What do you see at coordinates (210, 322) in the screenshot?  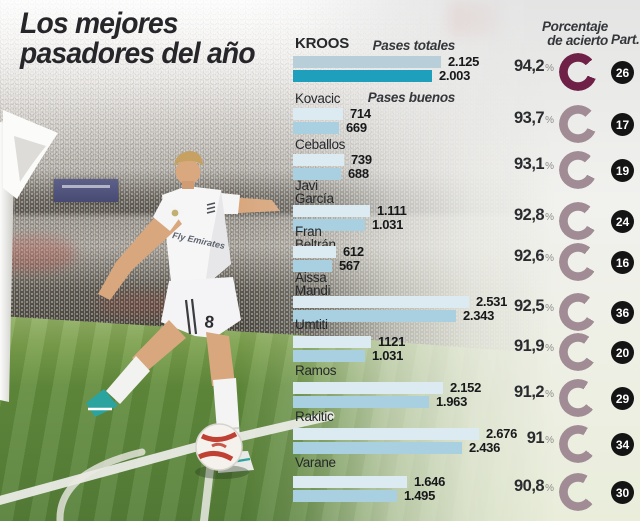 I see `shorts-number: 8` at bounding box center [210, 322].